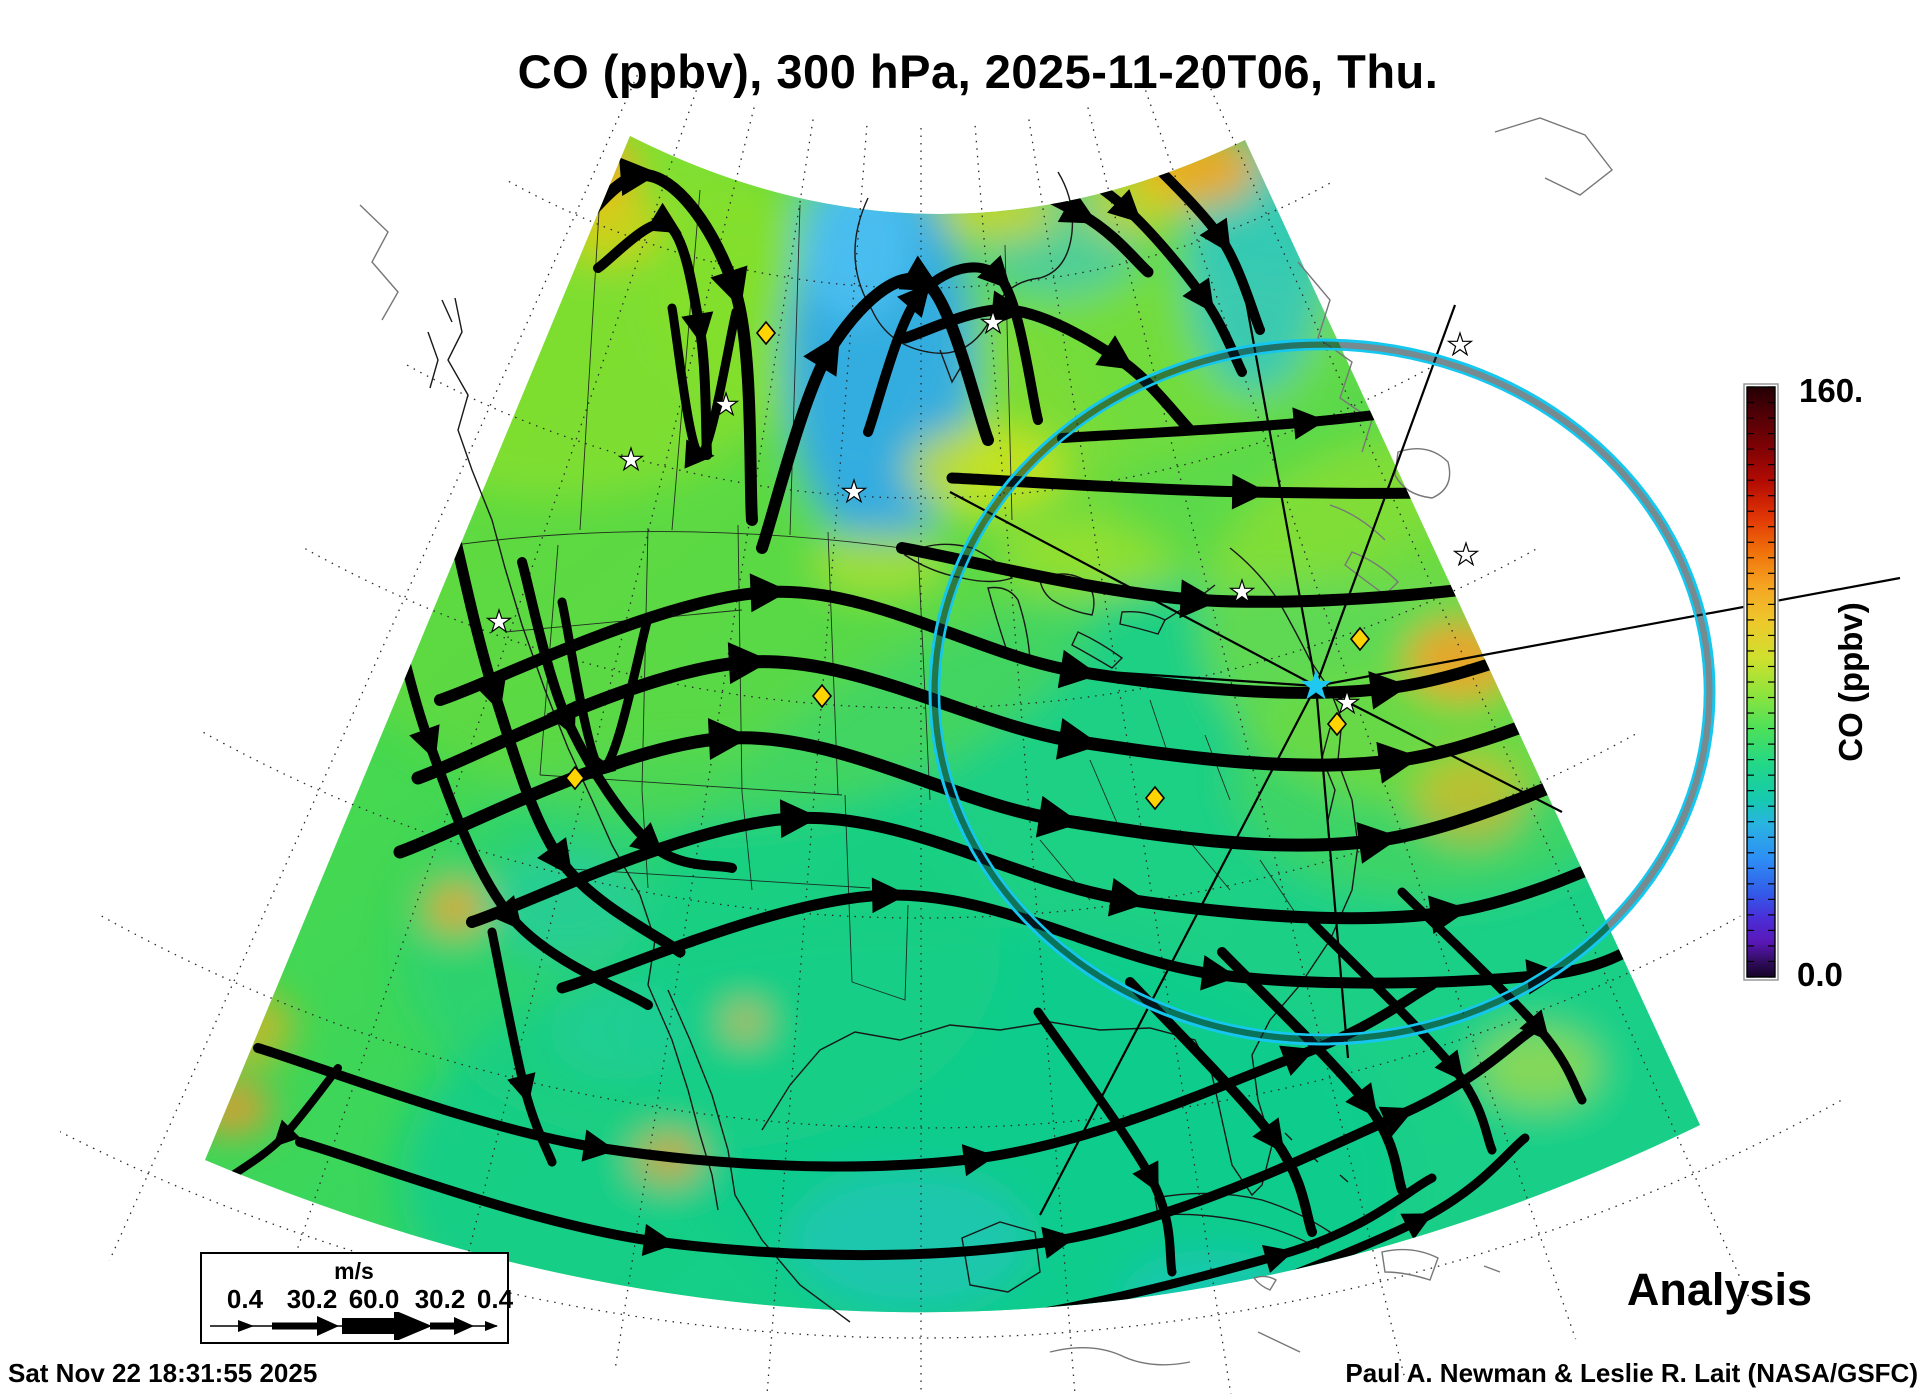 This screenshot has height=1394, width=1926. What do you see at coordinates (1719, 1289) in the screenshot?
I see `analysis-mode-label: Analysis` at bounding box center [1719, 1289].